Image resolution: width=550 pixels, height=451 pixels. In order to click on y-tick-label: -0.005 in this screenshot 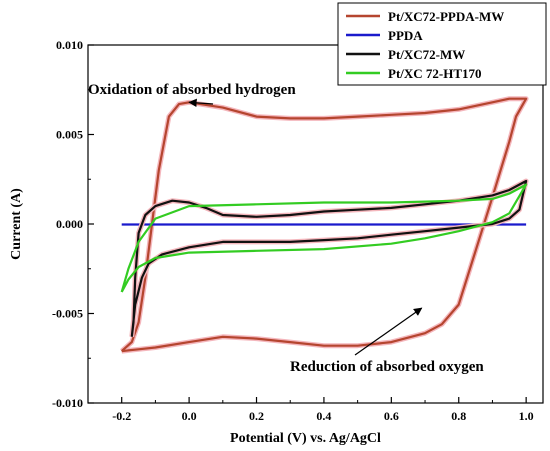, I will do `click(67, 314)`.